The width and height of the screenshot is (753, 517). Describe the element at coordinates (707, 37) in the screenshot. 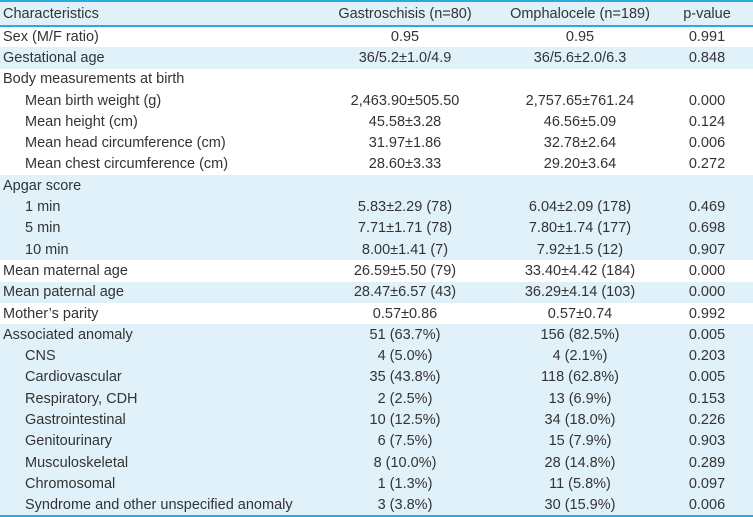

I see `p-value: 0.991` at that location.